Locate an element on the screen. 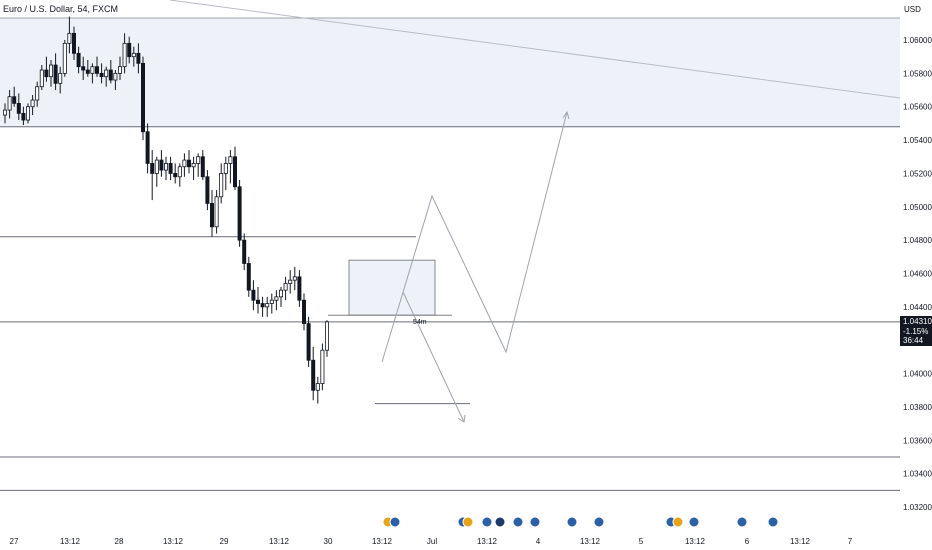 This screenshot has width=932, height=550. x-tick-label: Jul is located at coordinates (432, 541).